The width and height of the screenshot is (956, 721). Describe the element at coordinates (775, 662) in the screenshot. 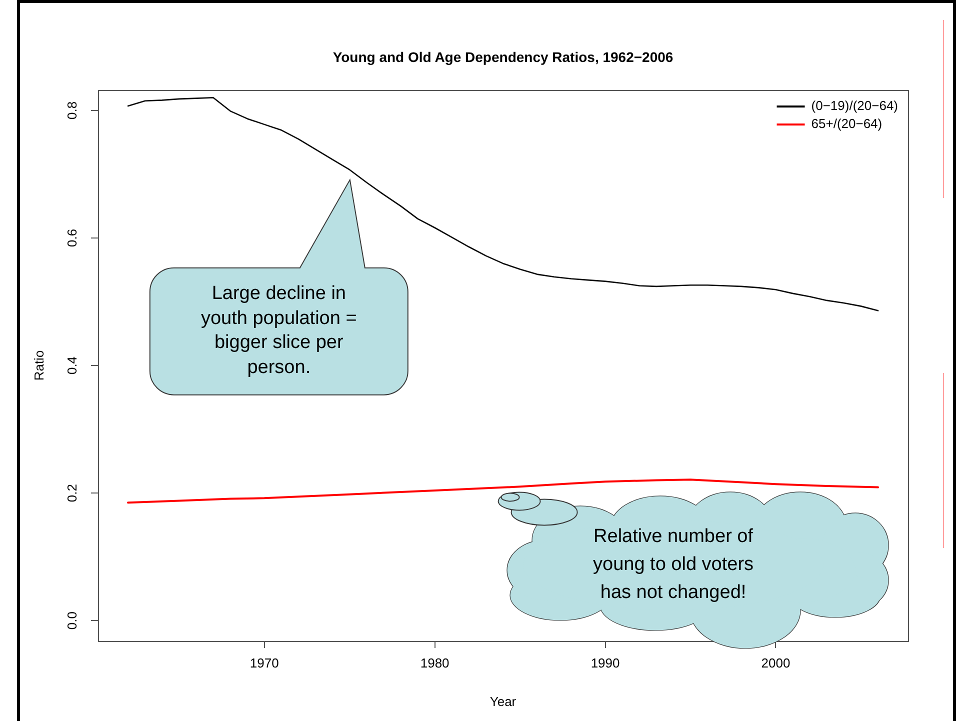

I see `x-tick-label: 2000` at that location.